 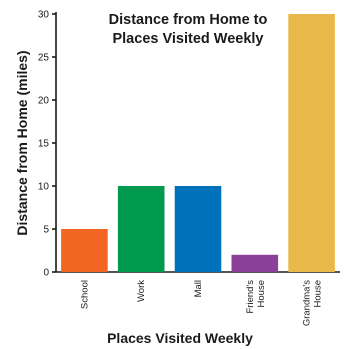 I want to click on bar-work, so click(x=141, y=229).